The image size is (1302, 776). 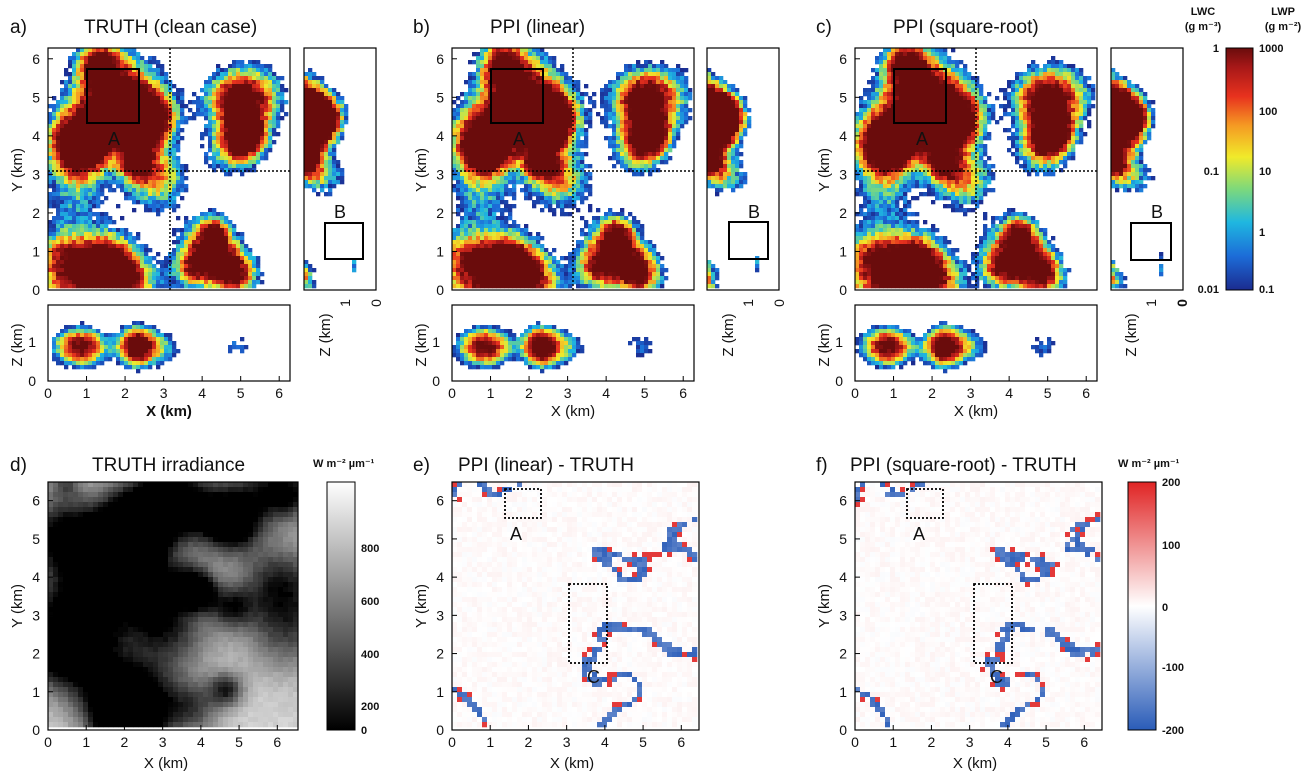 I want to click on svg-text: Z (km), so click(x=17, y=344).